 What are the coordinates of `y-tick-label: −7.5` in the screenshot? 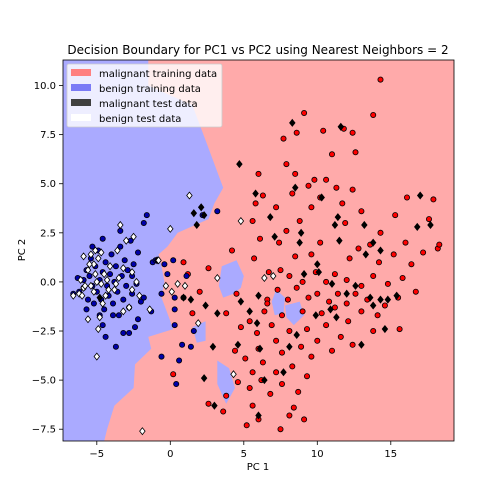 It's located at (44, 430).